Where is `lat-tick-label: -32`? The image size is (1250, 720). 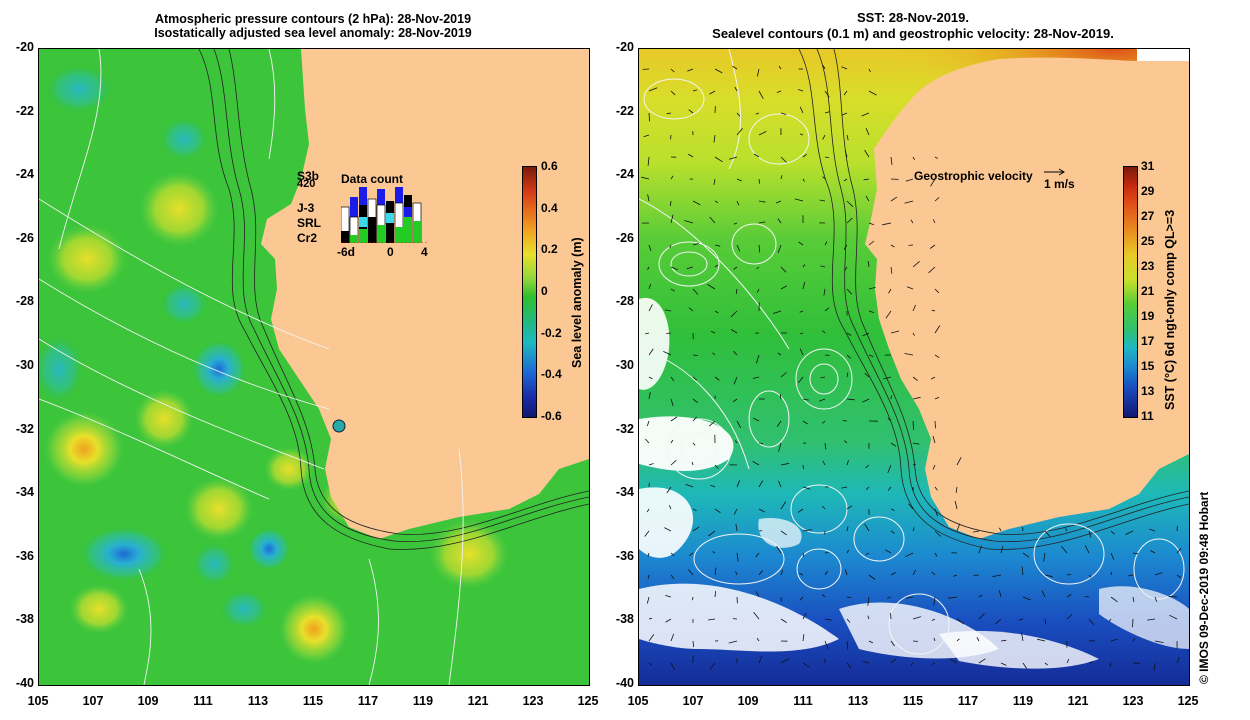 lat-tick-label: -32 is located at coordinates (24, 428).